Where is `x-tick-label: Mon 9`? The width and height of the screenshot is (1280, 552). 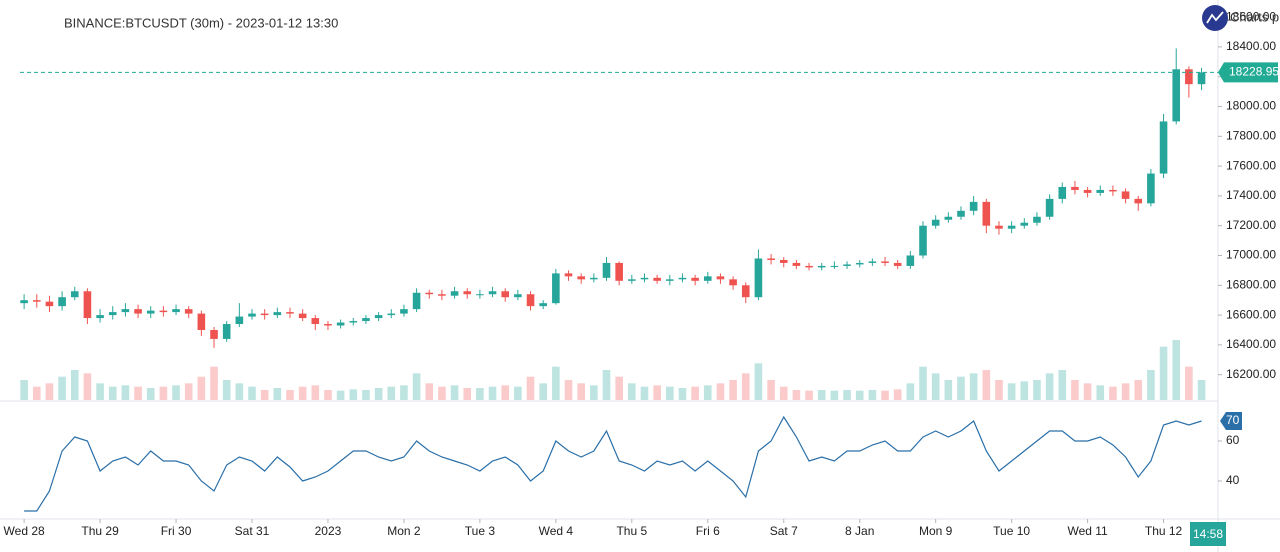
x-tick-label: Mon 9 is located at coordinates (936, 531).